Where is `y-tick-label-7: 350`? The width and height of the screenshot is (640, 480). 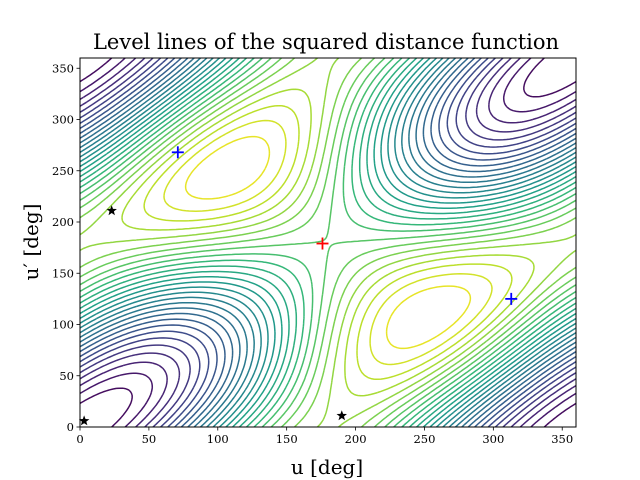
y-tick-label-7: 350 is located at coordinates (63, 68).